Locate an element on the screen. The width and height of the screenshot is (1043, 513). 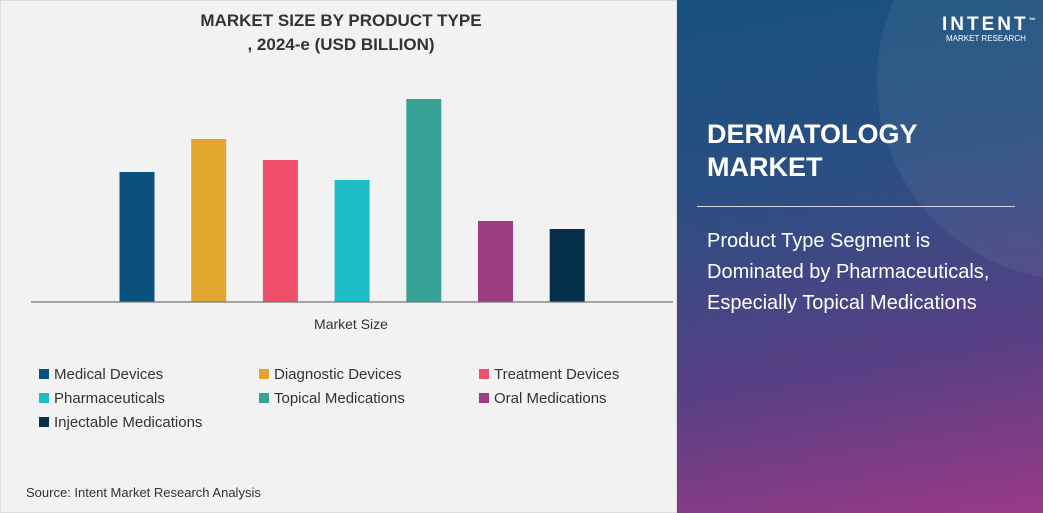
market-title-line-2: MARKET is located at coordinates (765, 167).